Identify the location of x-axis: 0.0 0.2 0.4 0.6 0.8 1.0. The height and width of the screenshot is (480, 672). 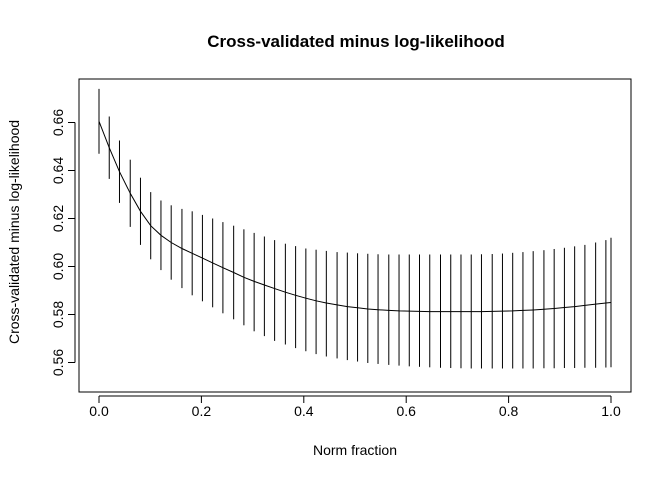
(355, 407).